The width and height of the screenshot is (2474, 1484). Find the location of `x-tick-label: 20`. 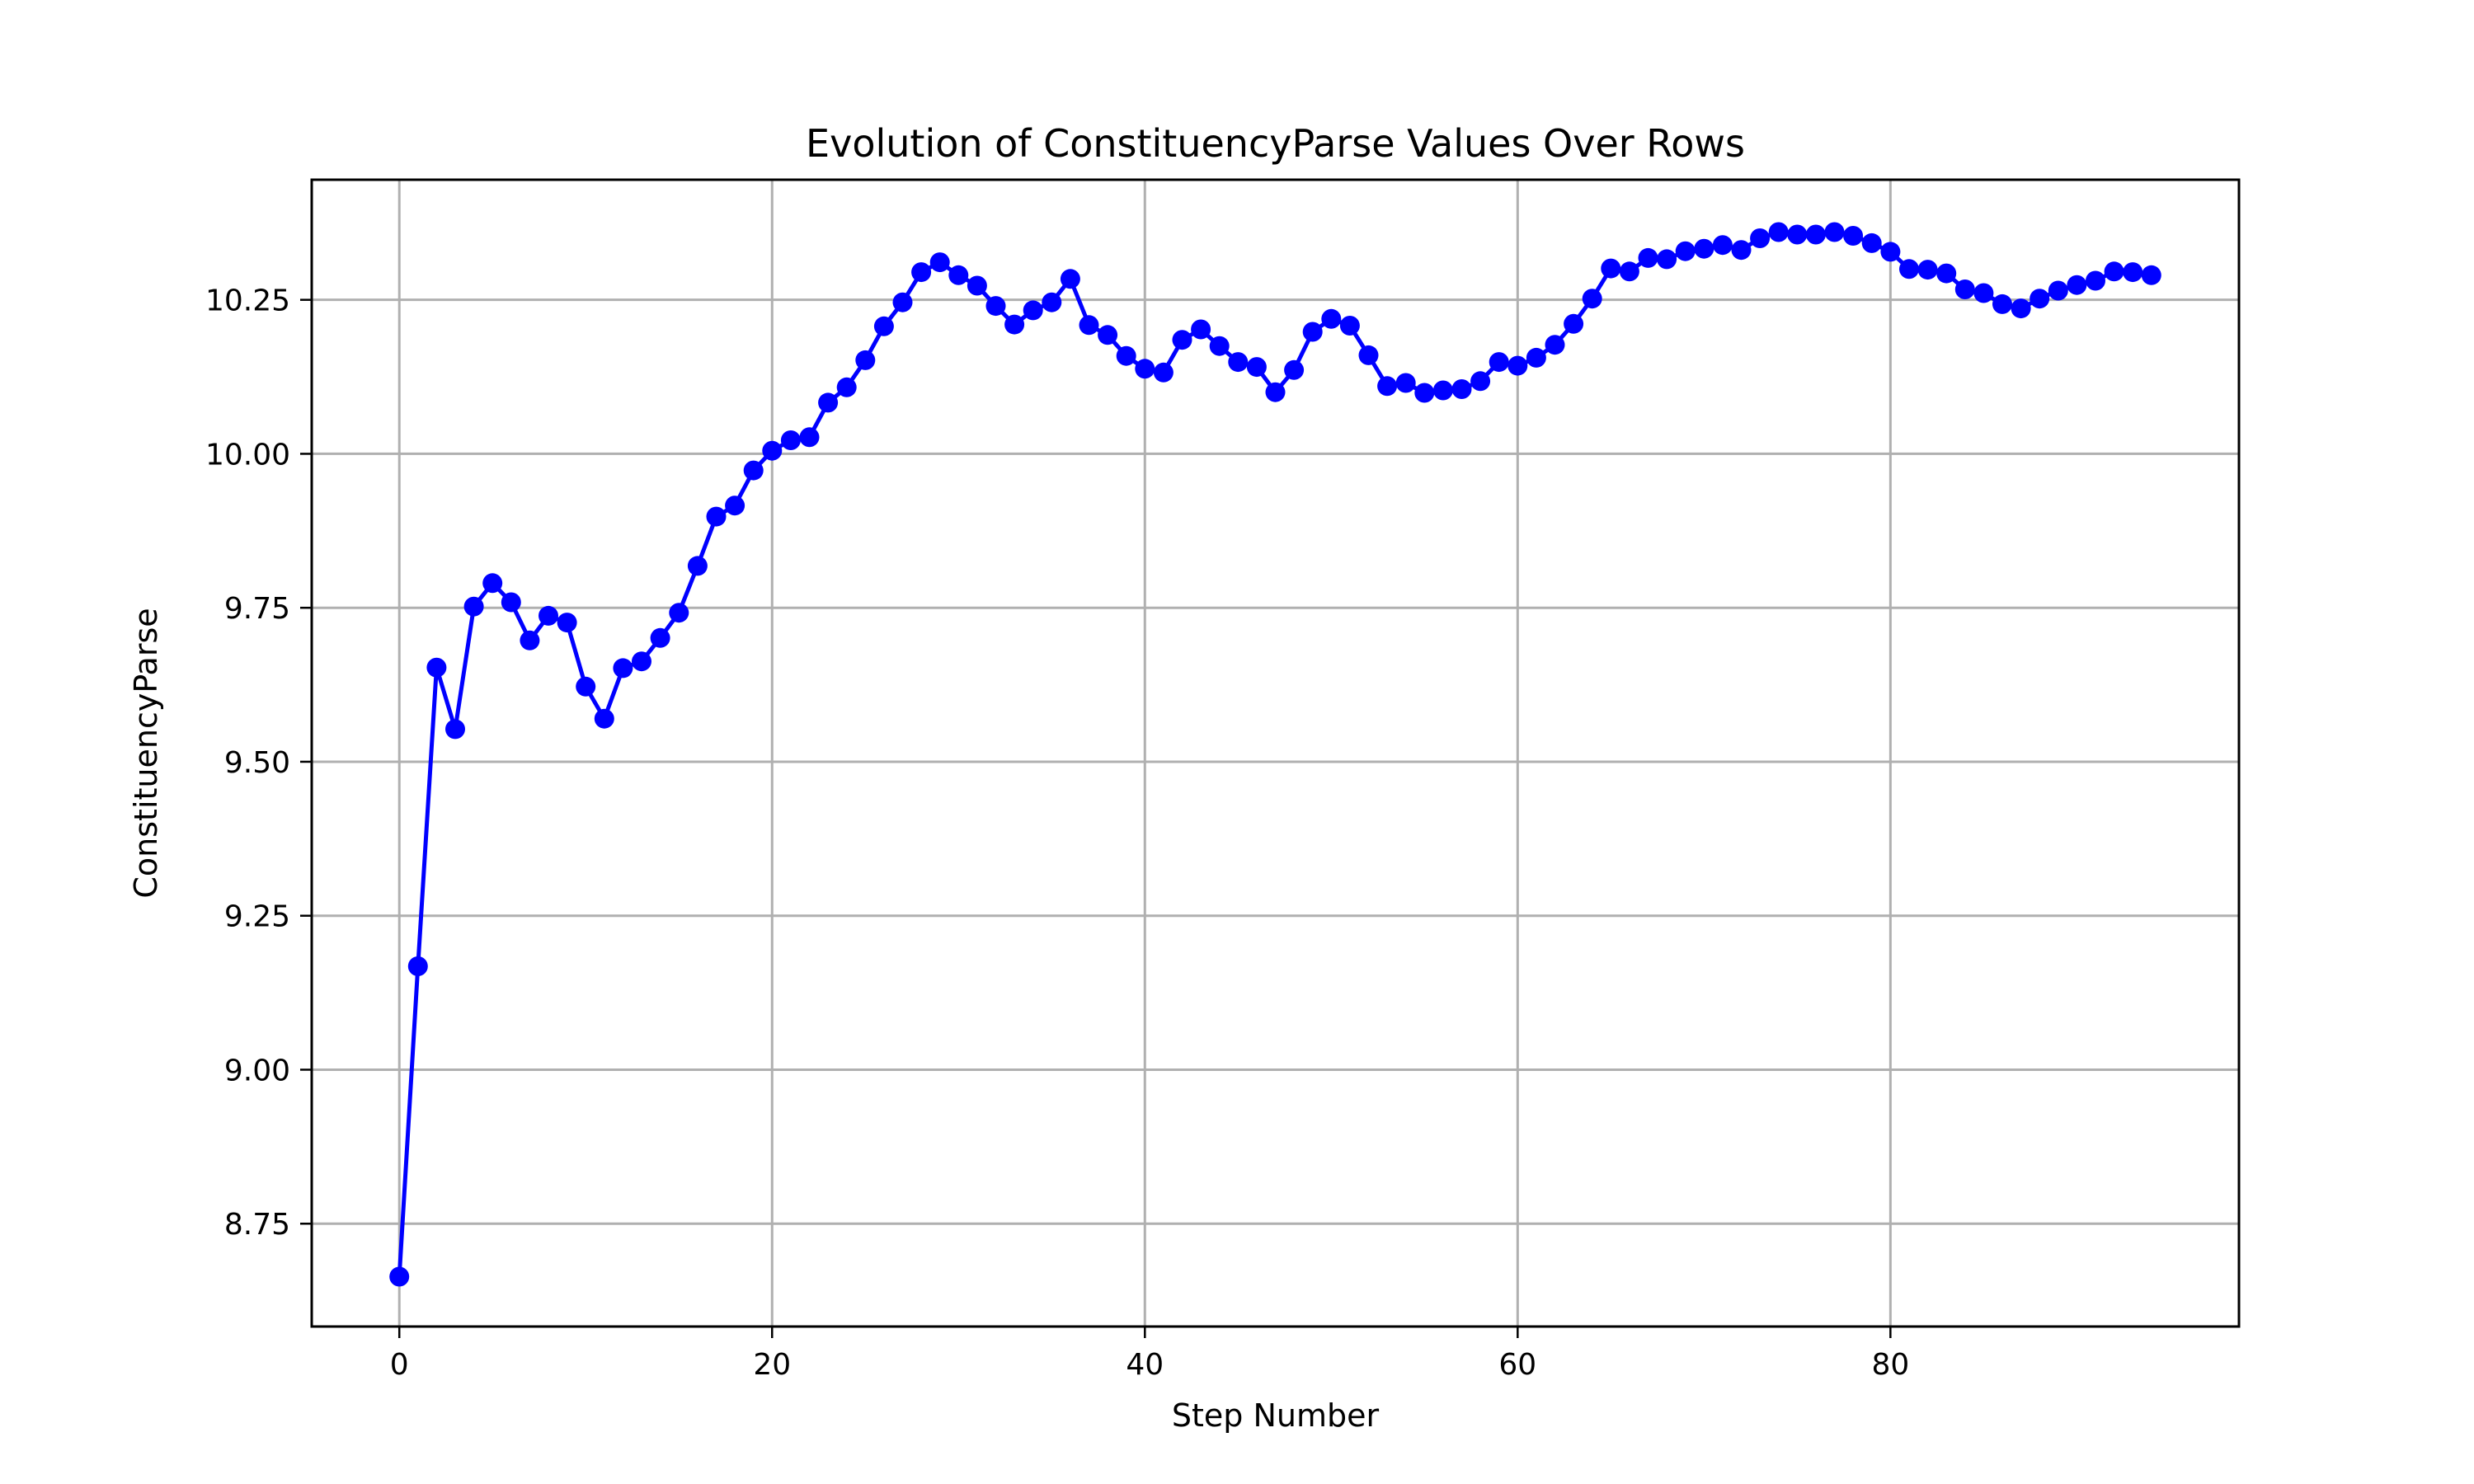

x-tick-label: 20 is located at coordinates (772, 1365).